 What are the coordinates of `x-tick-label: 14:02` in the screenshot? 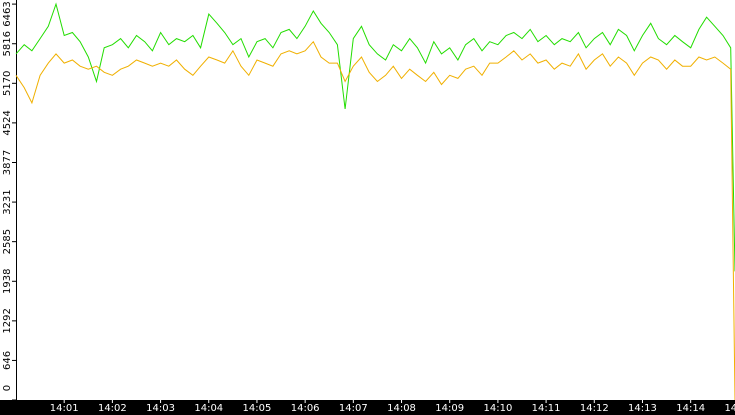 It's located at (112, 408).